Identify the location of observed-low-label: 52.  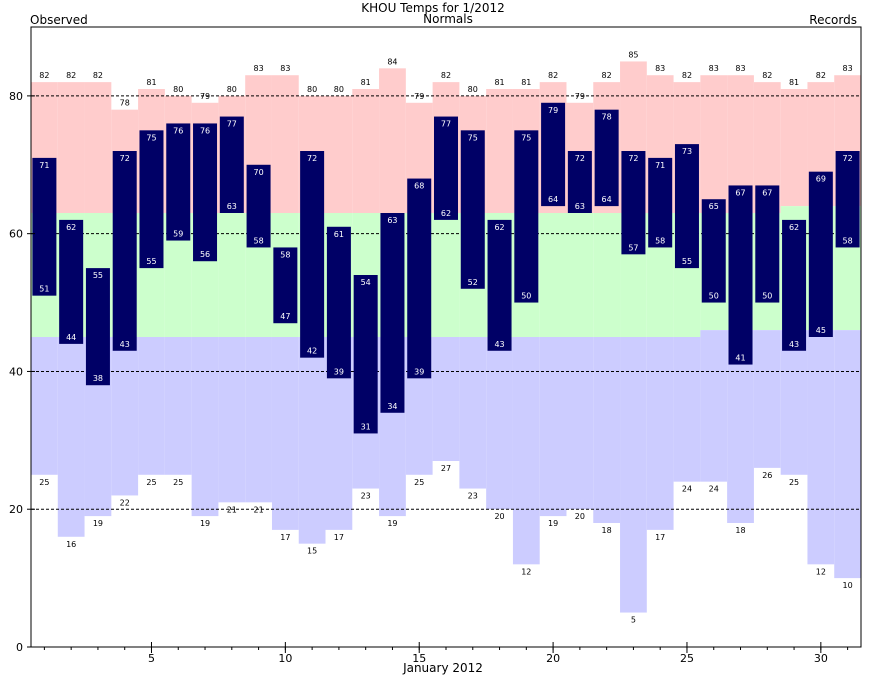
(473, 282).